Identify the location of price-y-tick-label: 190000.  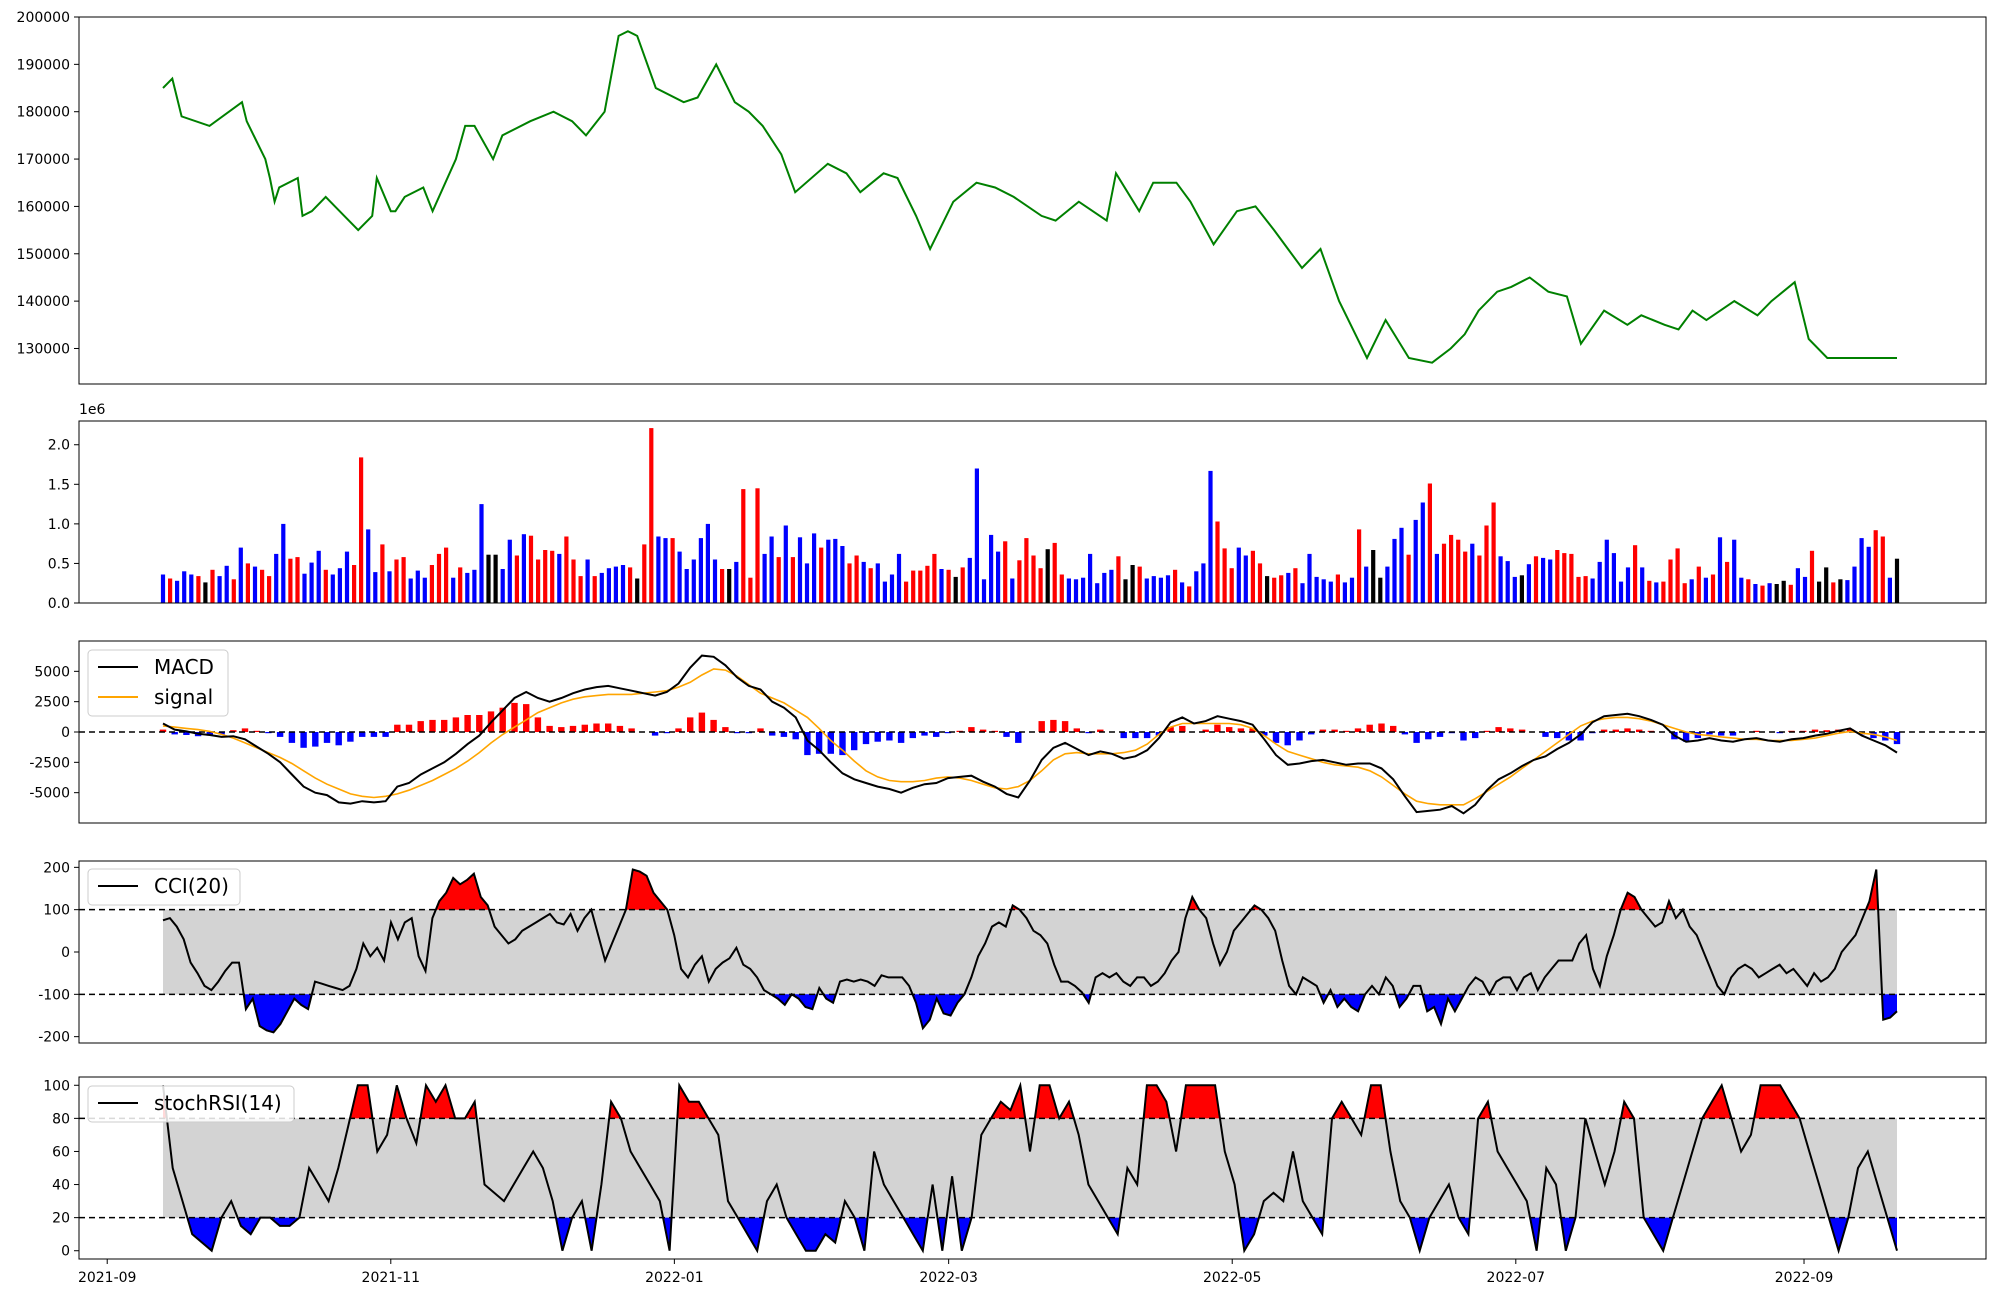
(43, 65).